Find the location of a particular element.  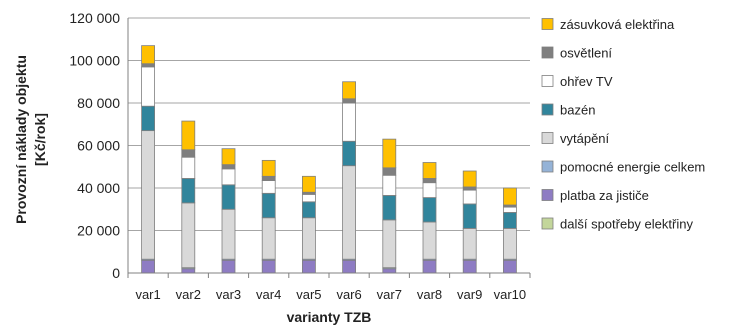

x-tick-label: var8 is located at coordinates (429, 294).